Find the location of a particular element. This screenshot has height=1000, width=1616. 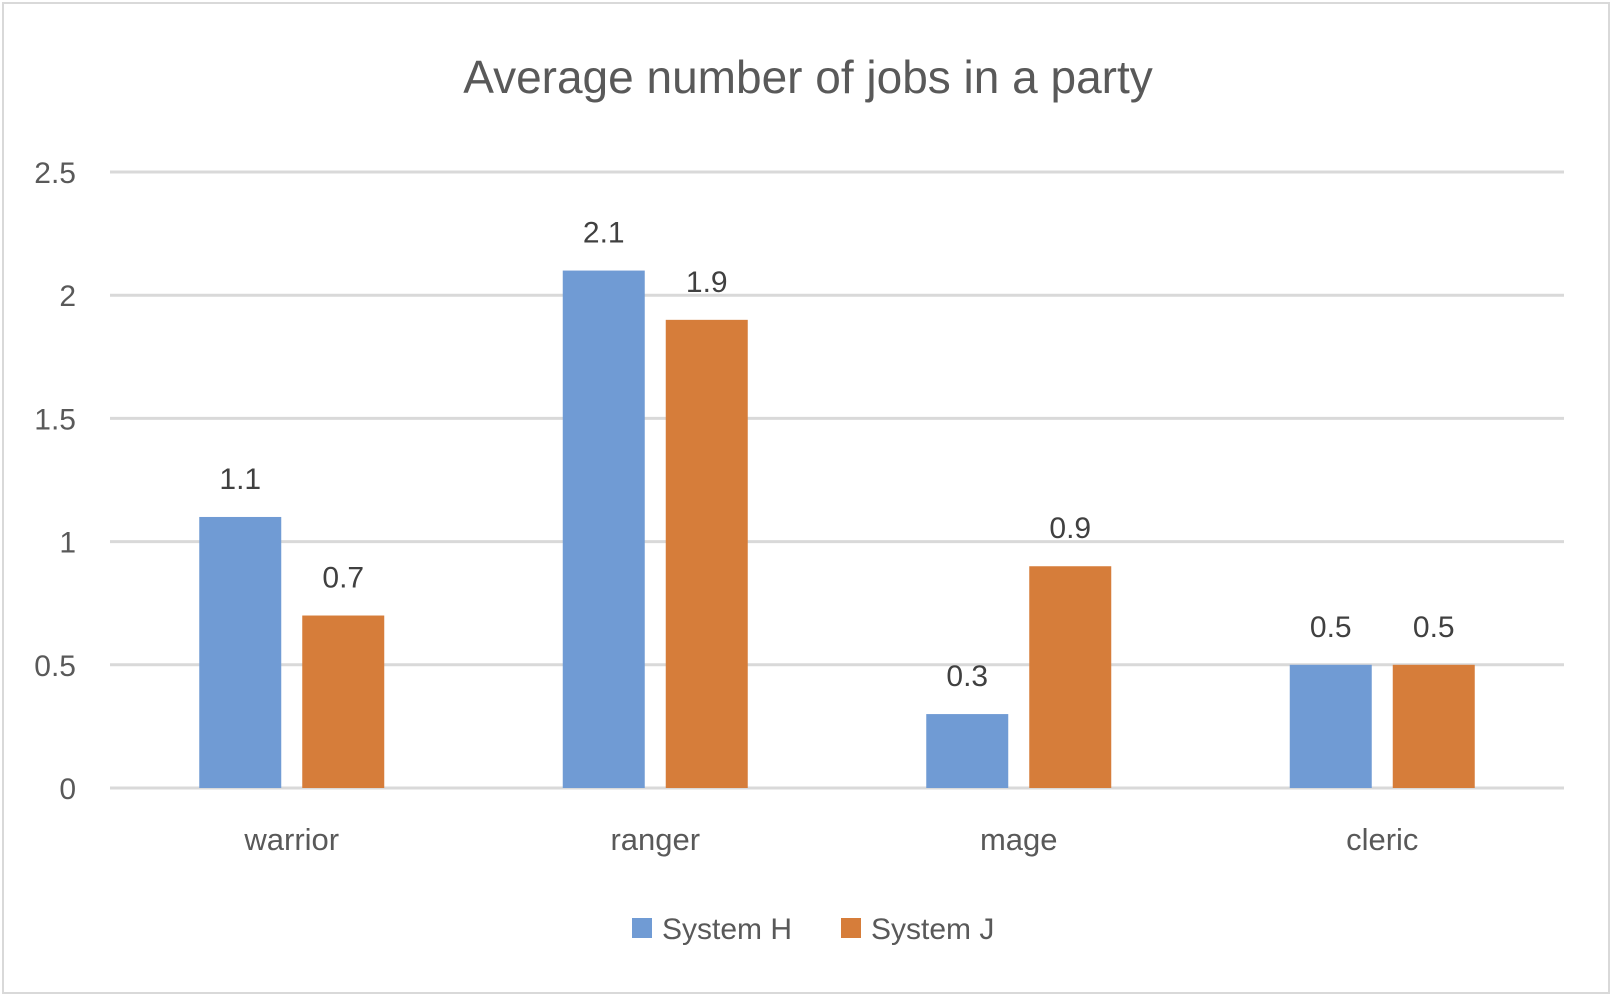

data-label: 0.9 is located at coordinates (1070, 528).